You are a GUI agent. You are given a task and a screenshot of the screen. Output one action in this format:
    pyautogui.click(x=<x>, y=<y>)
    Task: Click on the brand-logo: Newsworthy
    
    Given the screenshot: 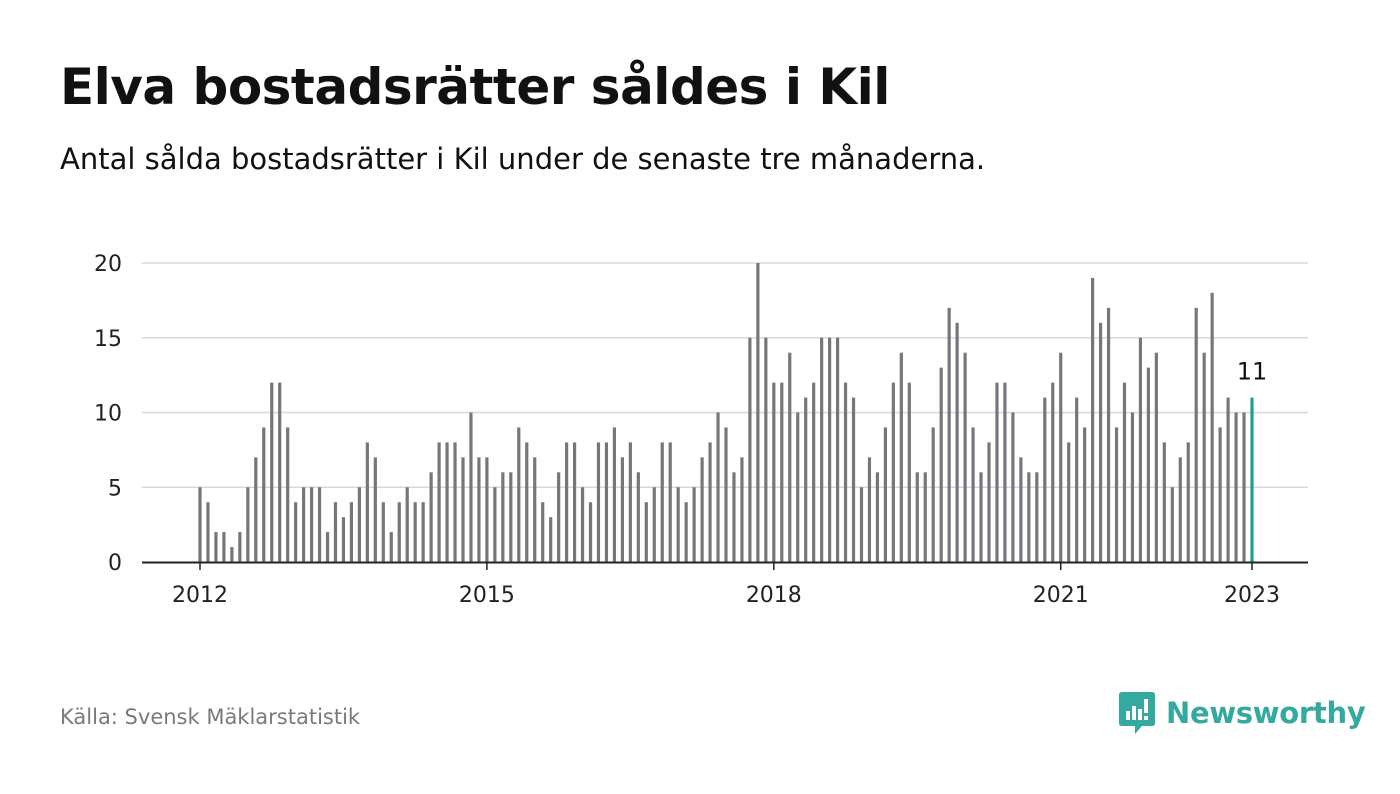 What is the action you would take?
    pyautogui.click(x=1242, y=713)
    